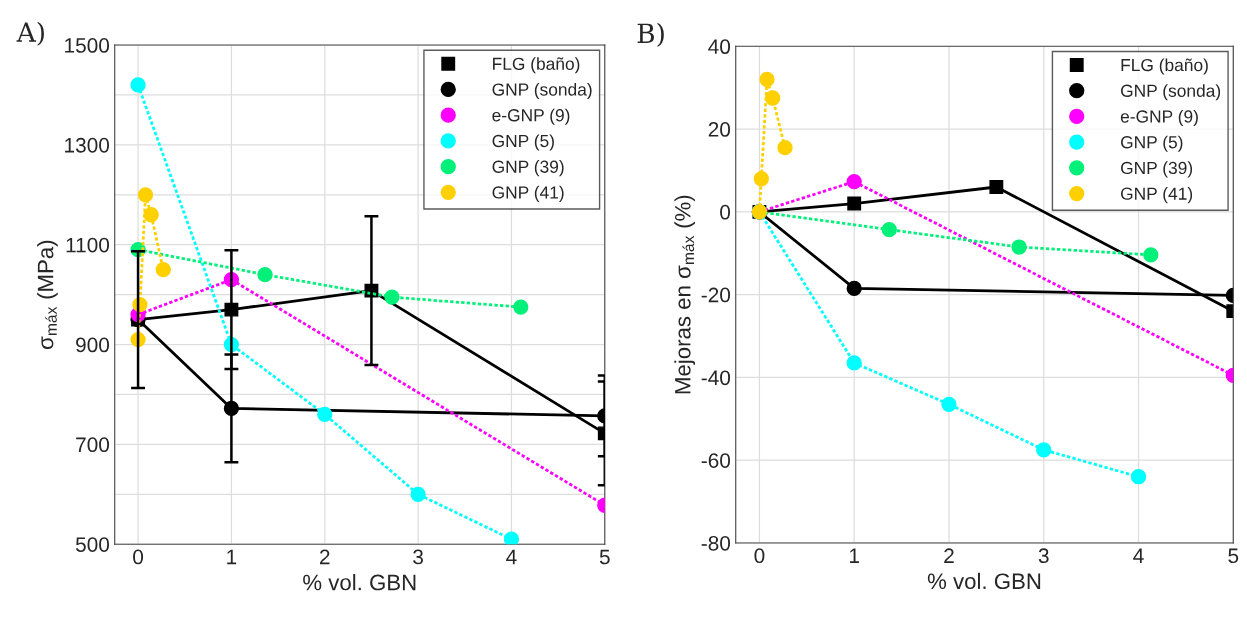 Image resolution: width=1247 pixels, height=617 pixels. What do you see at coordinates (716, 295) in the screenshot?
I see `y-tick-label: -20` at bounding box center [716, 295].